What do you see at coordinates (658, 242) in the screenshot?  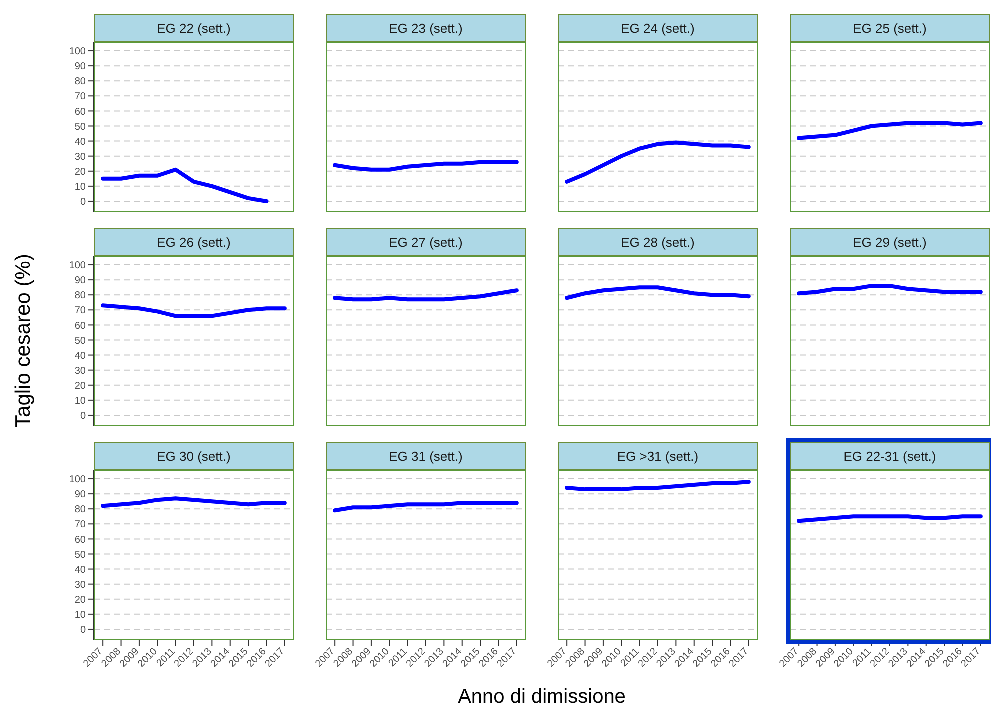 I see `chart-title: EG 28 (sett.)` at bounding box center [658, 242].